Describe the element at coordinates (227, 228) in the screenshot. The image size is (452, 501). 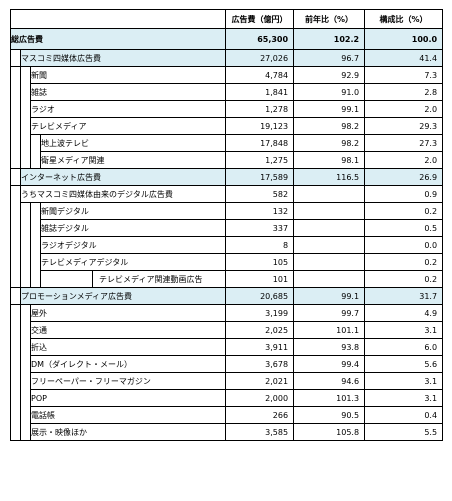
I see `table-row: 雑誌デジタル 337 0.5` at that location.